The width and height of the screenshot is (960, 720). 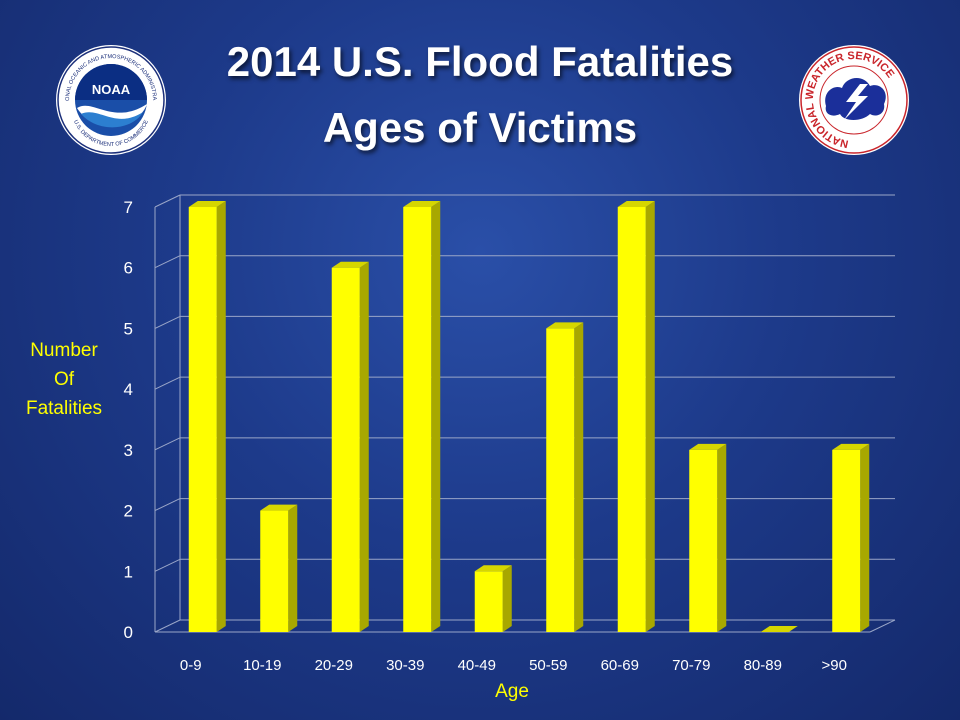 What do you see at coordinates (334, 665) in the screenshot?
I see `x-tick-label: 20-29` at bounding box center [334, 665].